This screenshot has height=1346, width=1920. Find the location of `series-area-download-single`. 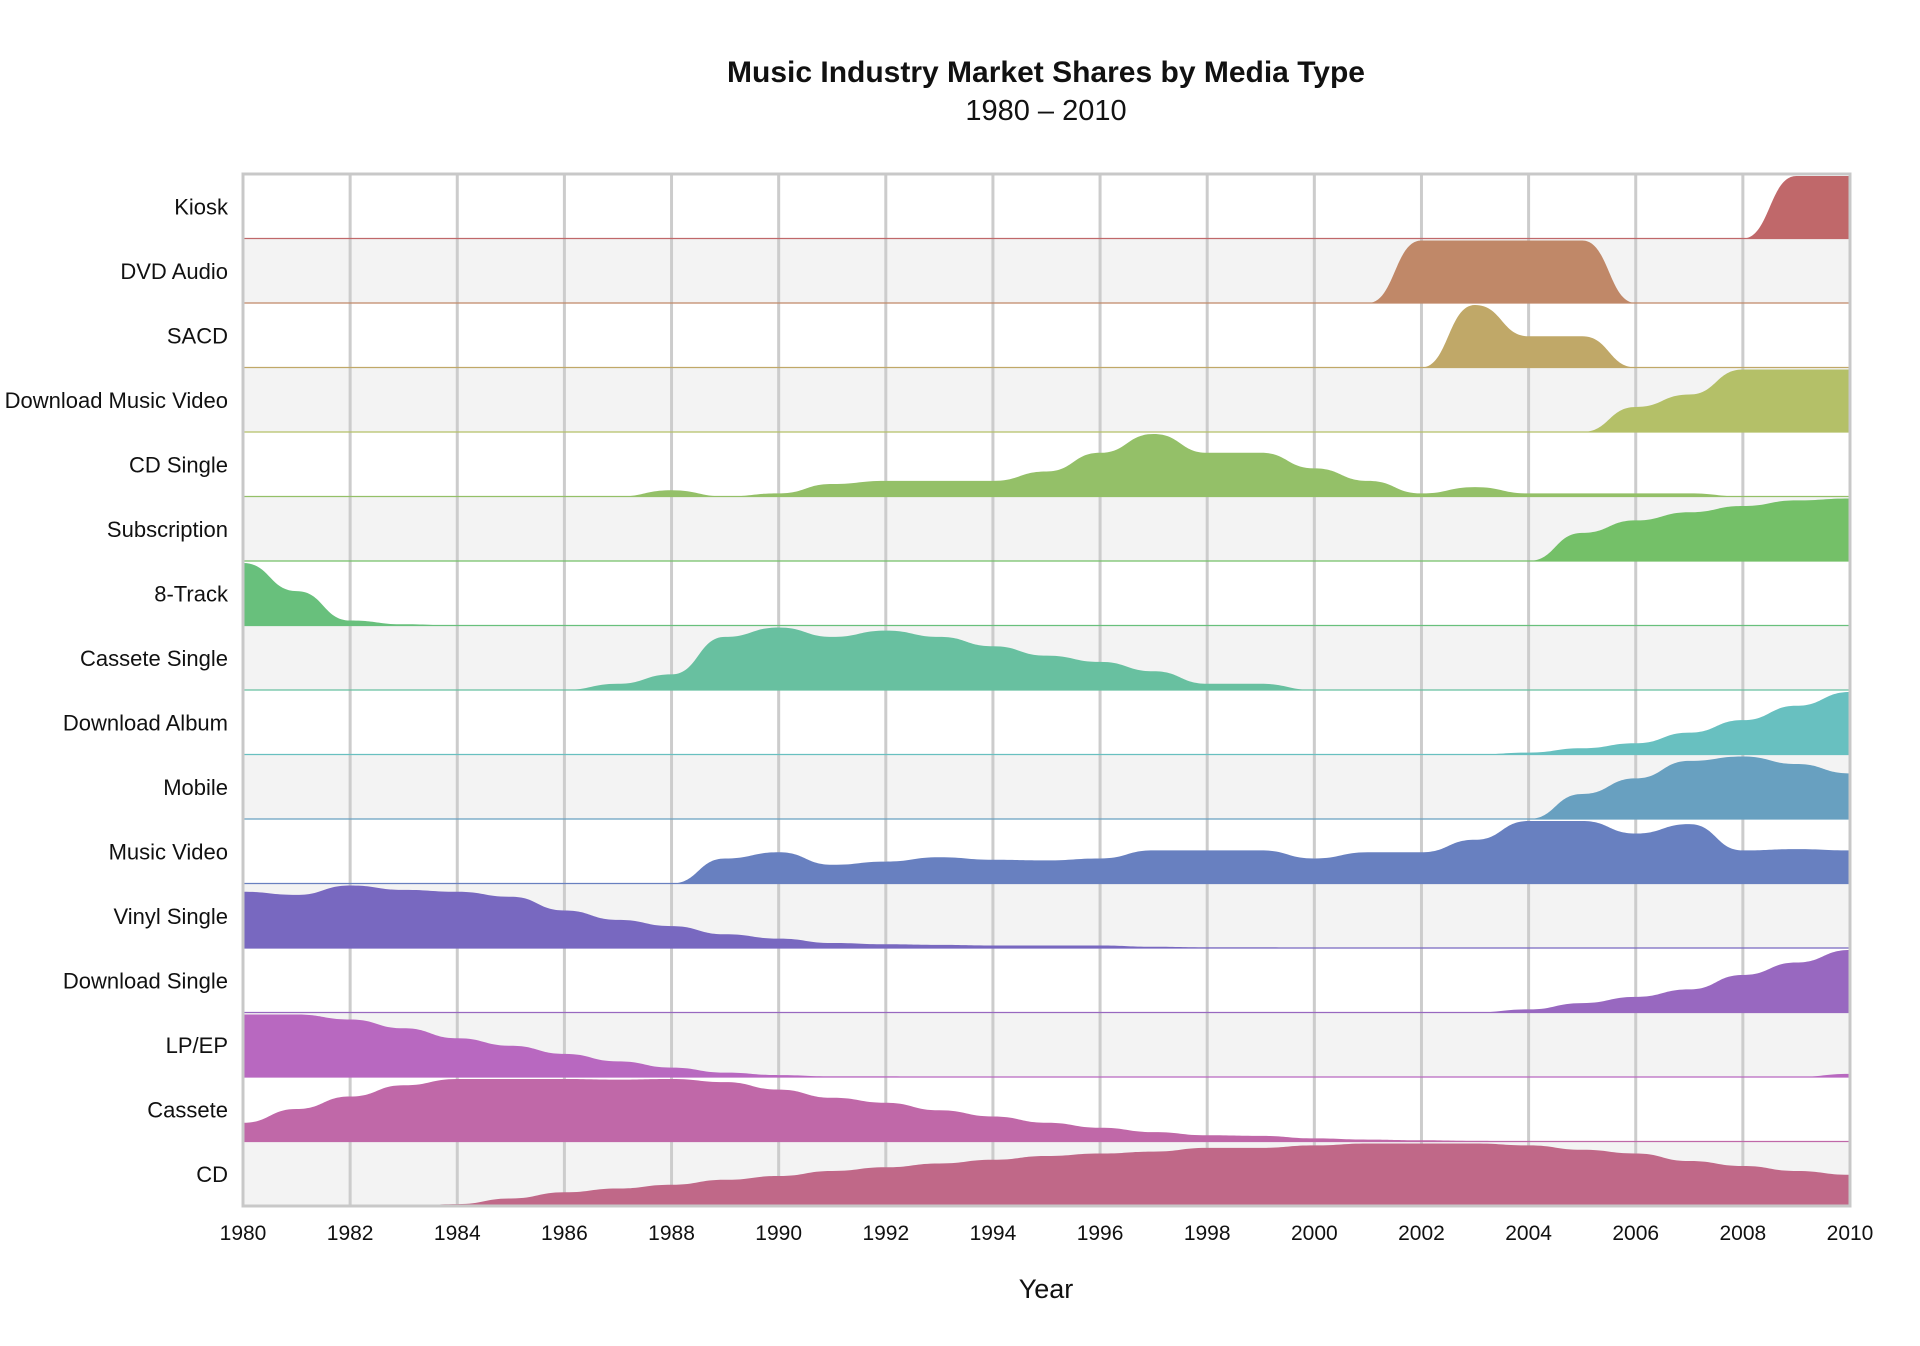

series-area-download-single is located at coordinates (1046, 981).